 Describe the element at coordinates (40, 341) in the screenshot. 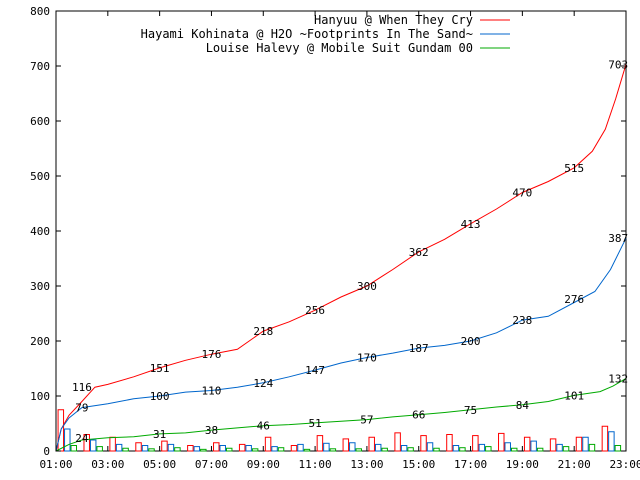

I see `y-tick-label: 200` at that location.